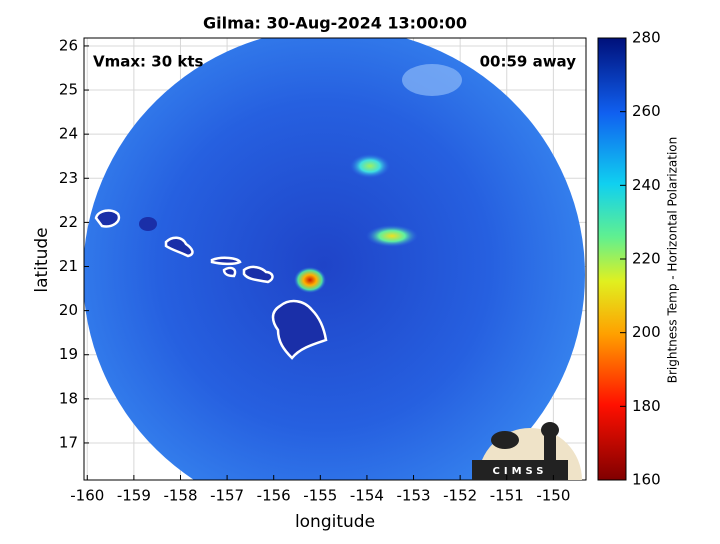 The image size is (720, 544). I want to click on y-tick-label: 18, so click(68, 398).